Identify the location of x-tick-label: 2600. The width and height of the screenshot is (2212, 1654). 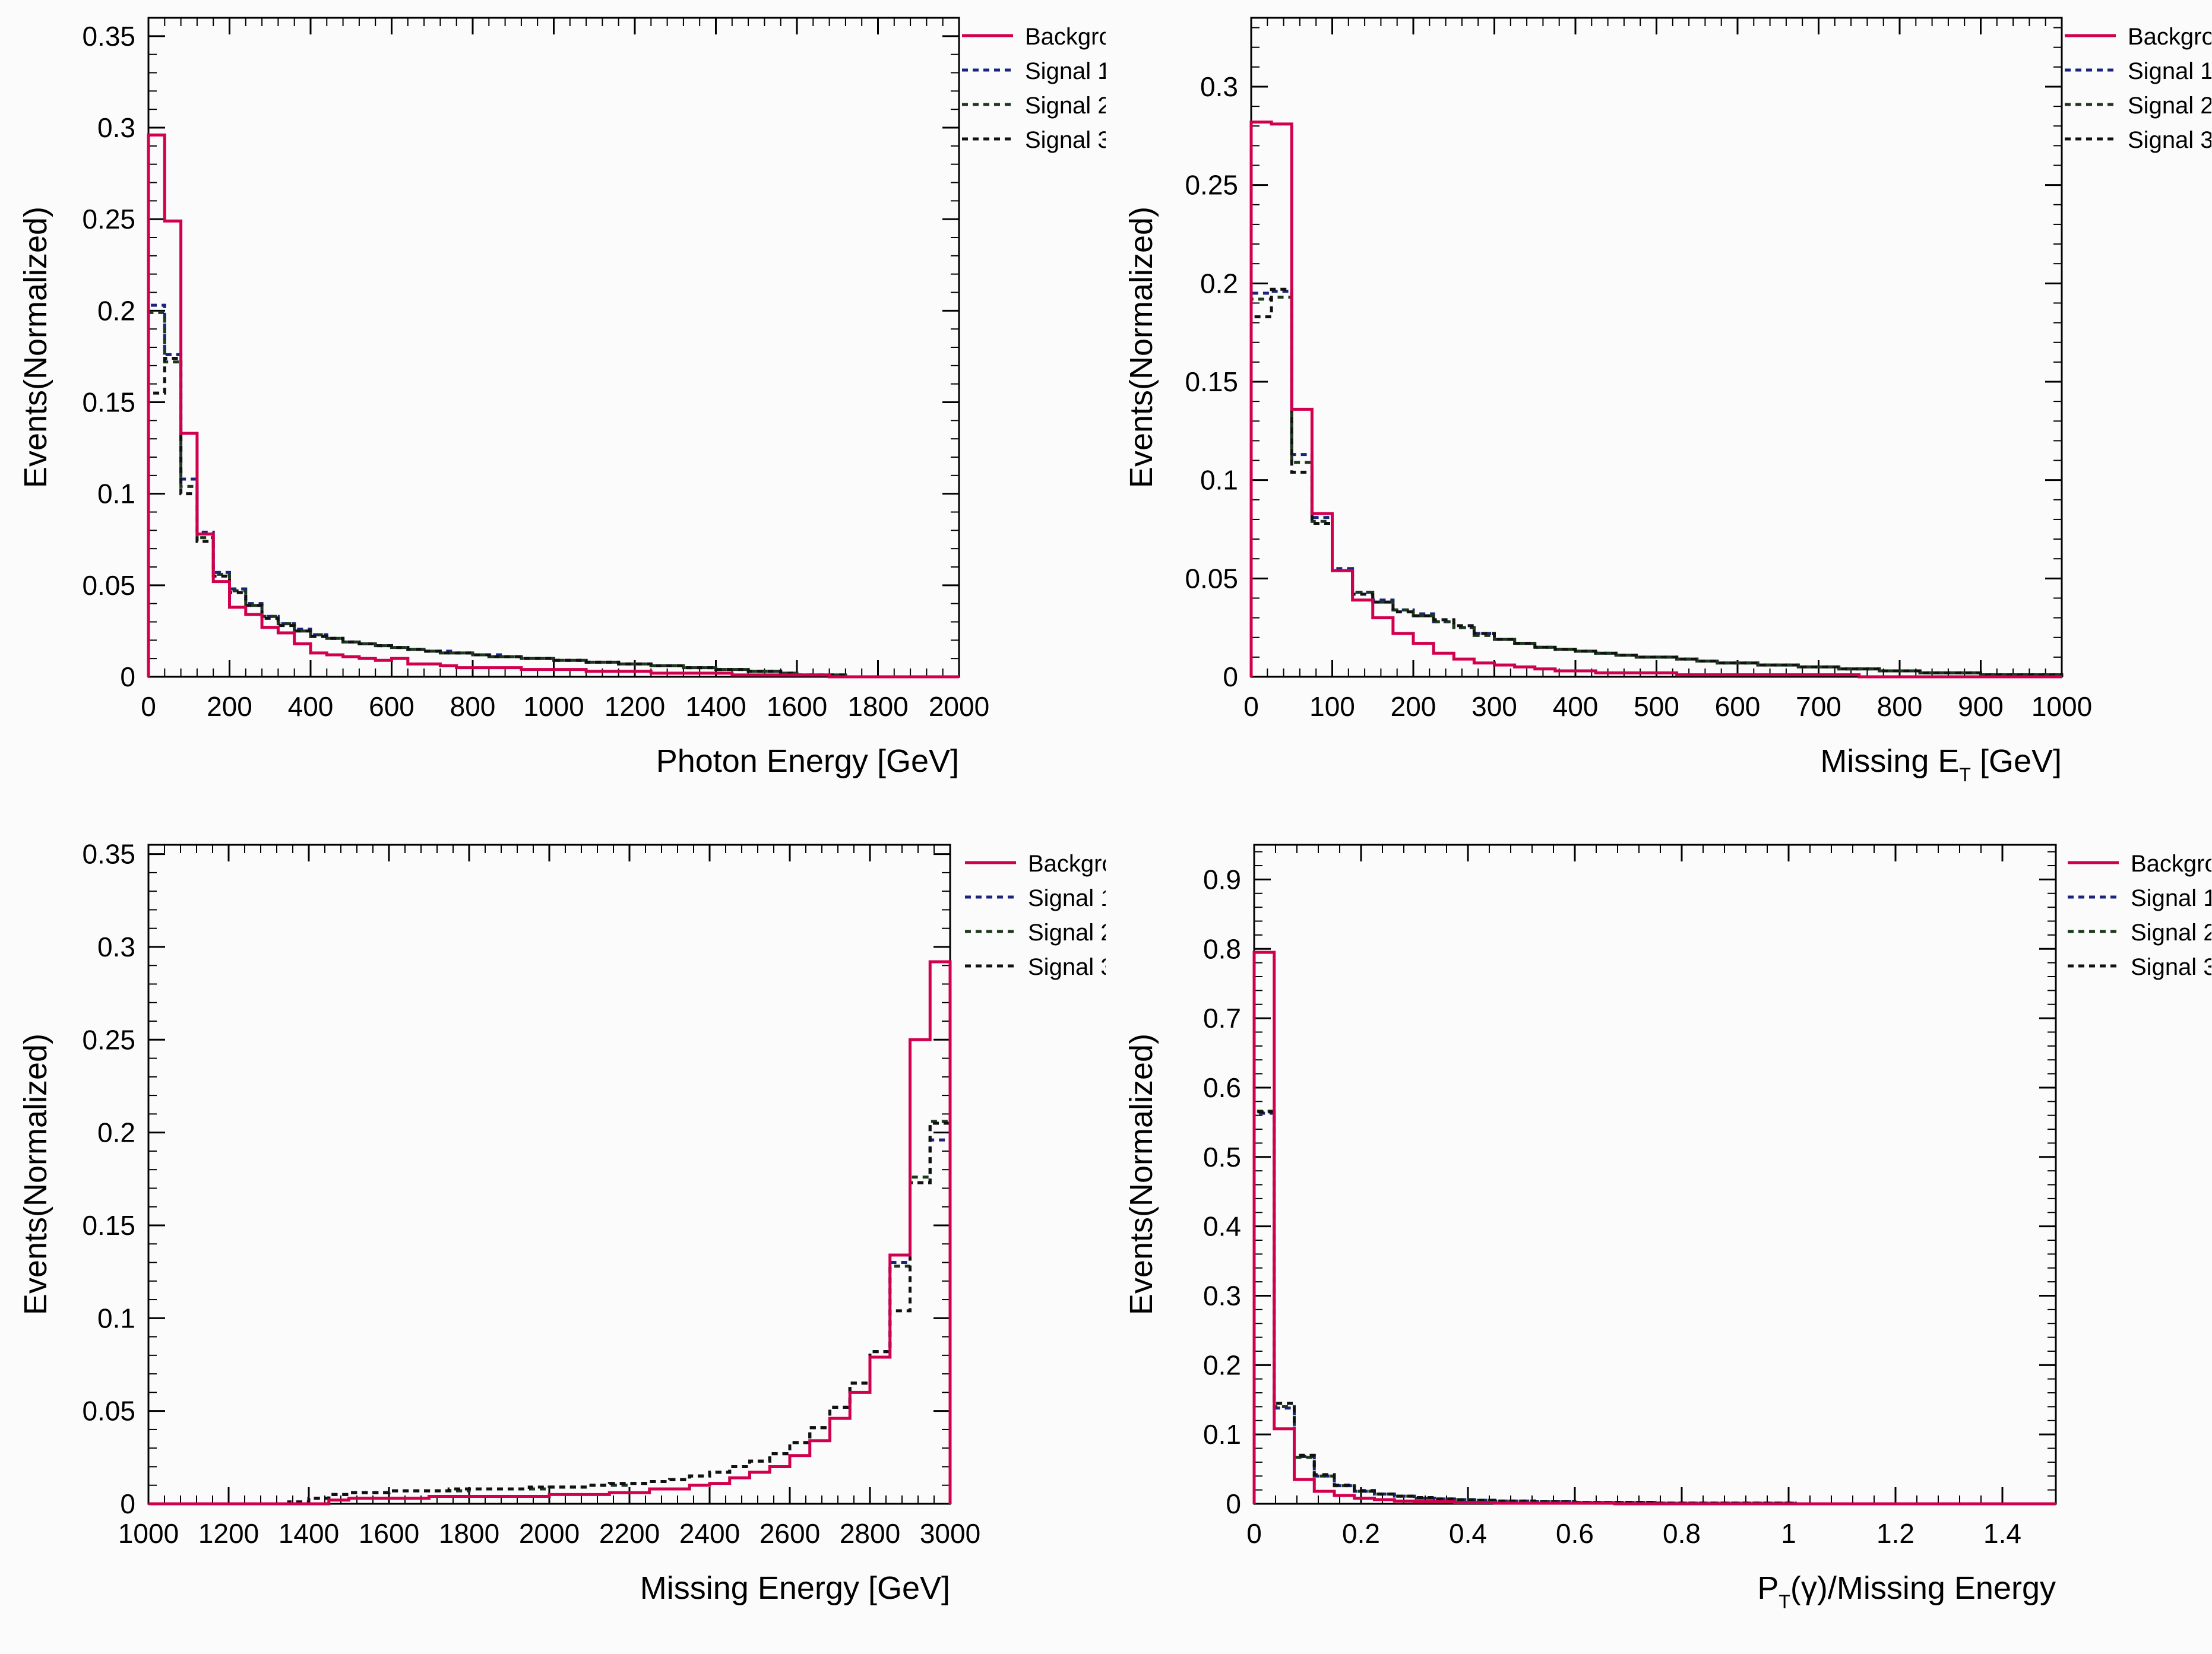
(790, 1533).